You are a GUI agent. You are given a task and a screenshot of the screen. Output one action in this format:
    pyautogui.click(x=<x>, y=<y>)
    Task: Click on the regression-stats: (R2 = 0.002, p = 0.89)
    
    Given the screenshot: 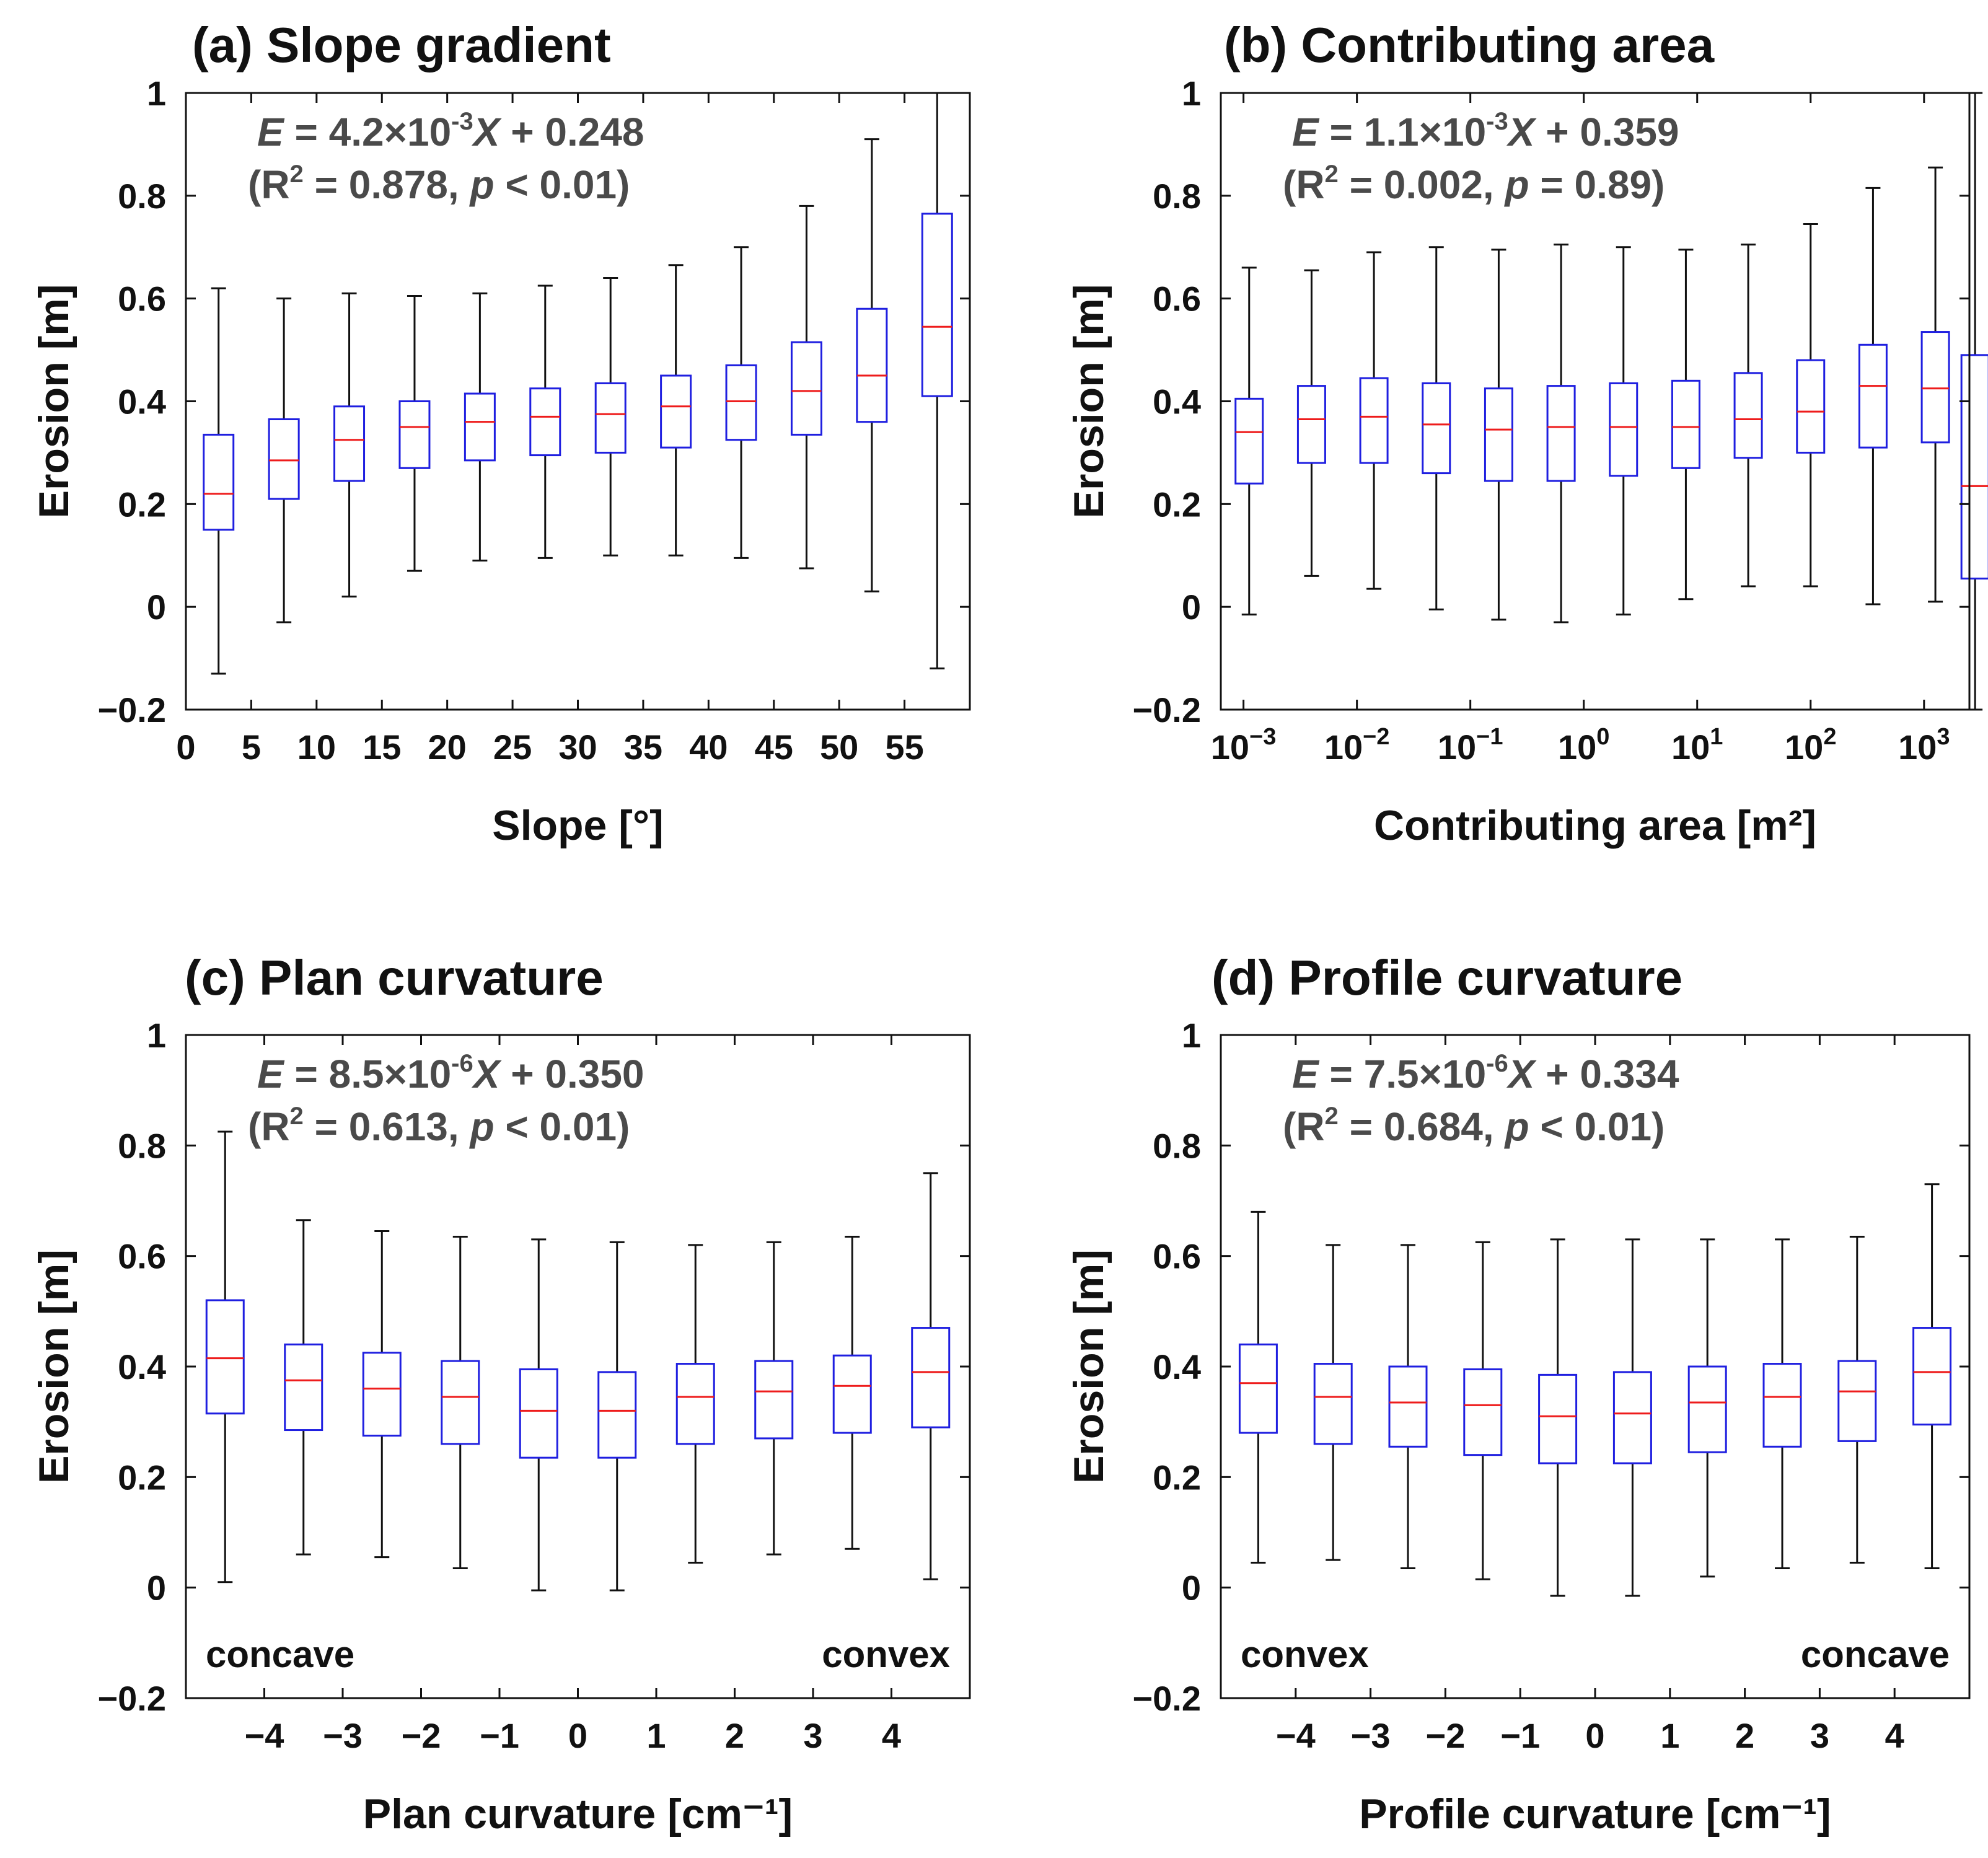 What is the action you would take?
    pyautogui.click(x=1474, y=184)
    